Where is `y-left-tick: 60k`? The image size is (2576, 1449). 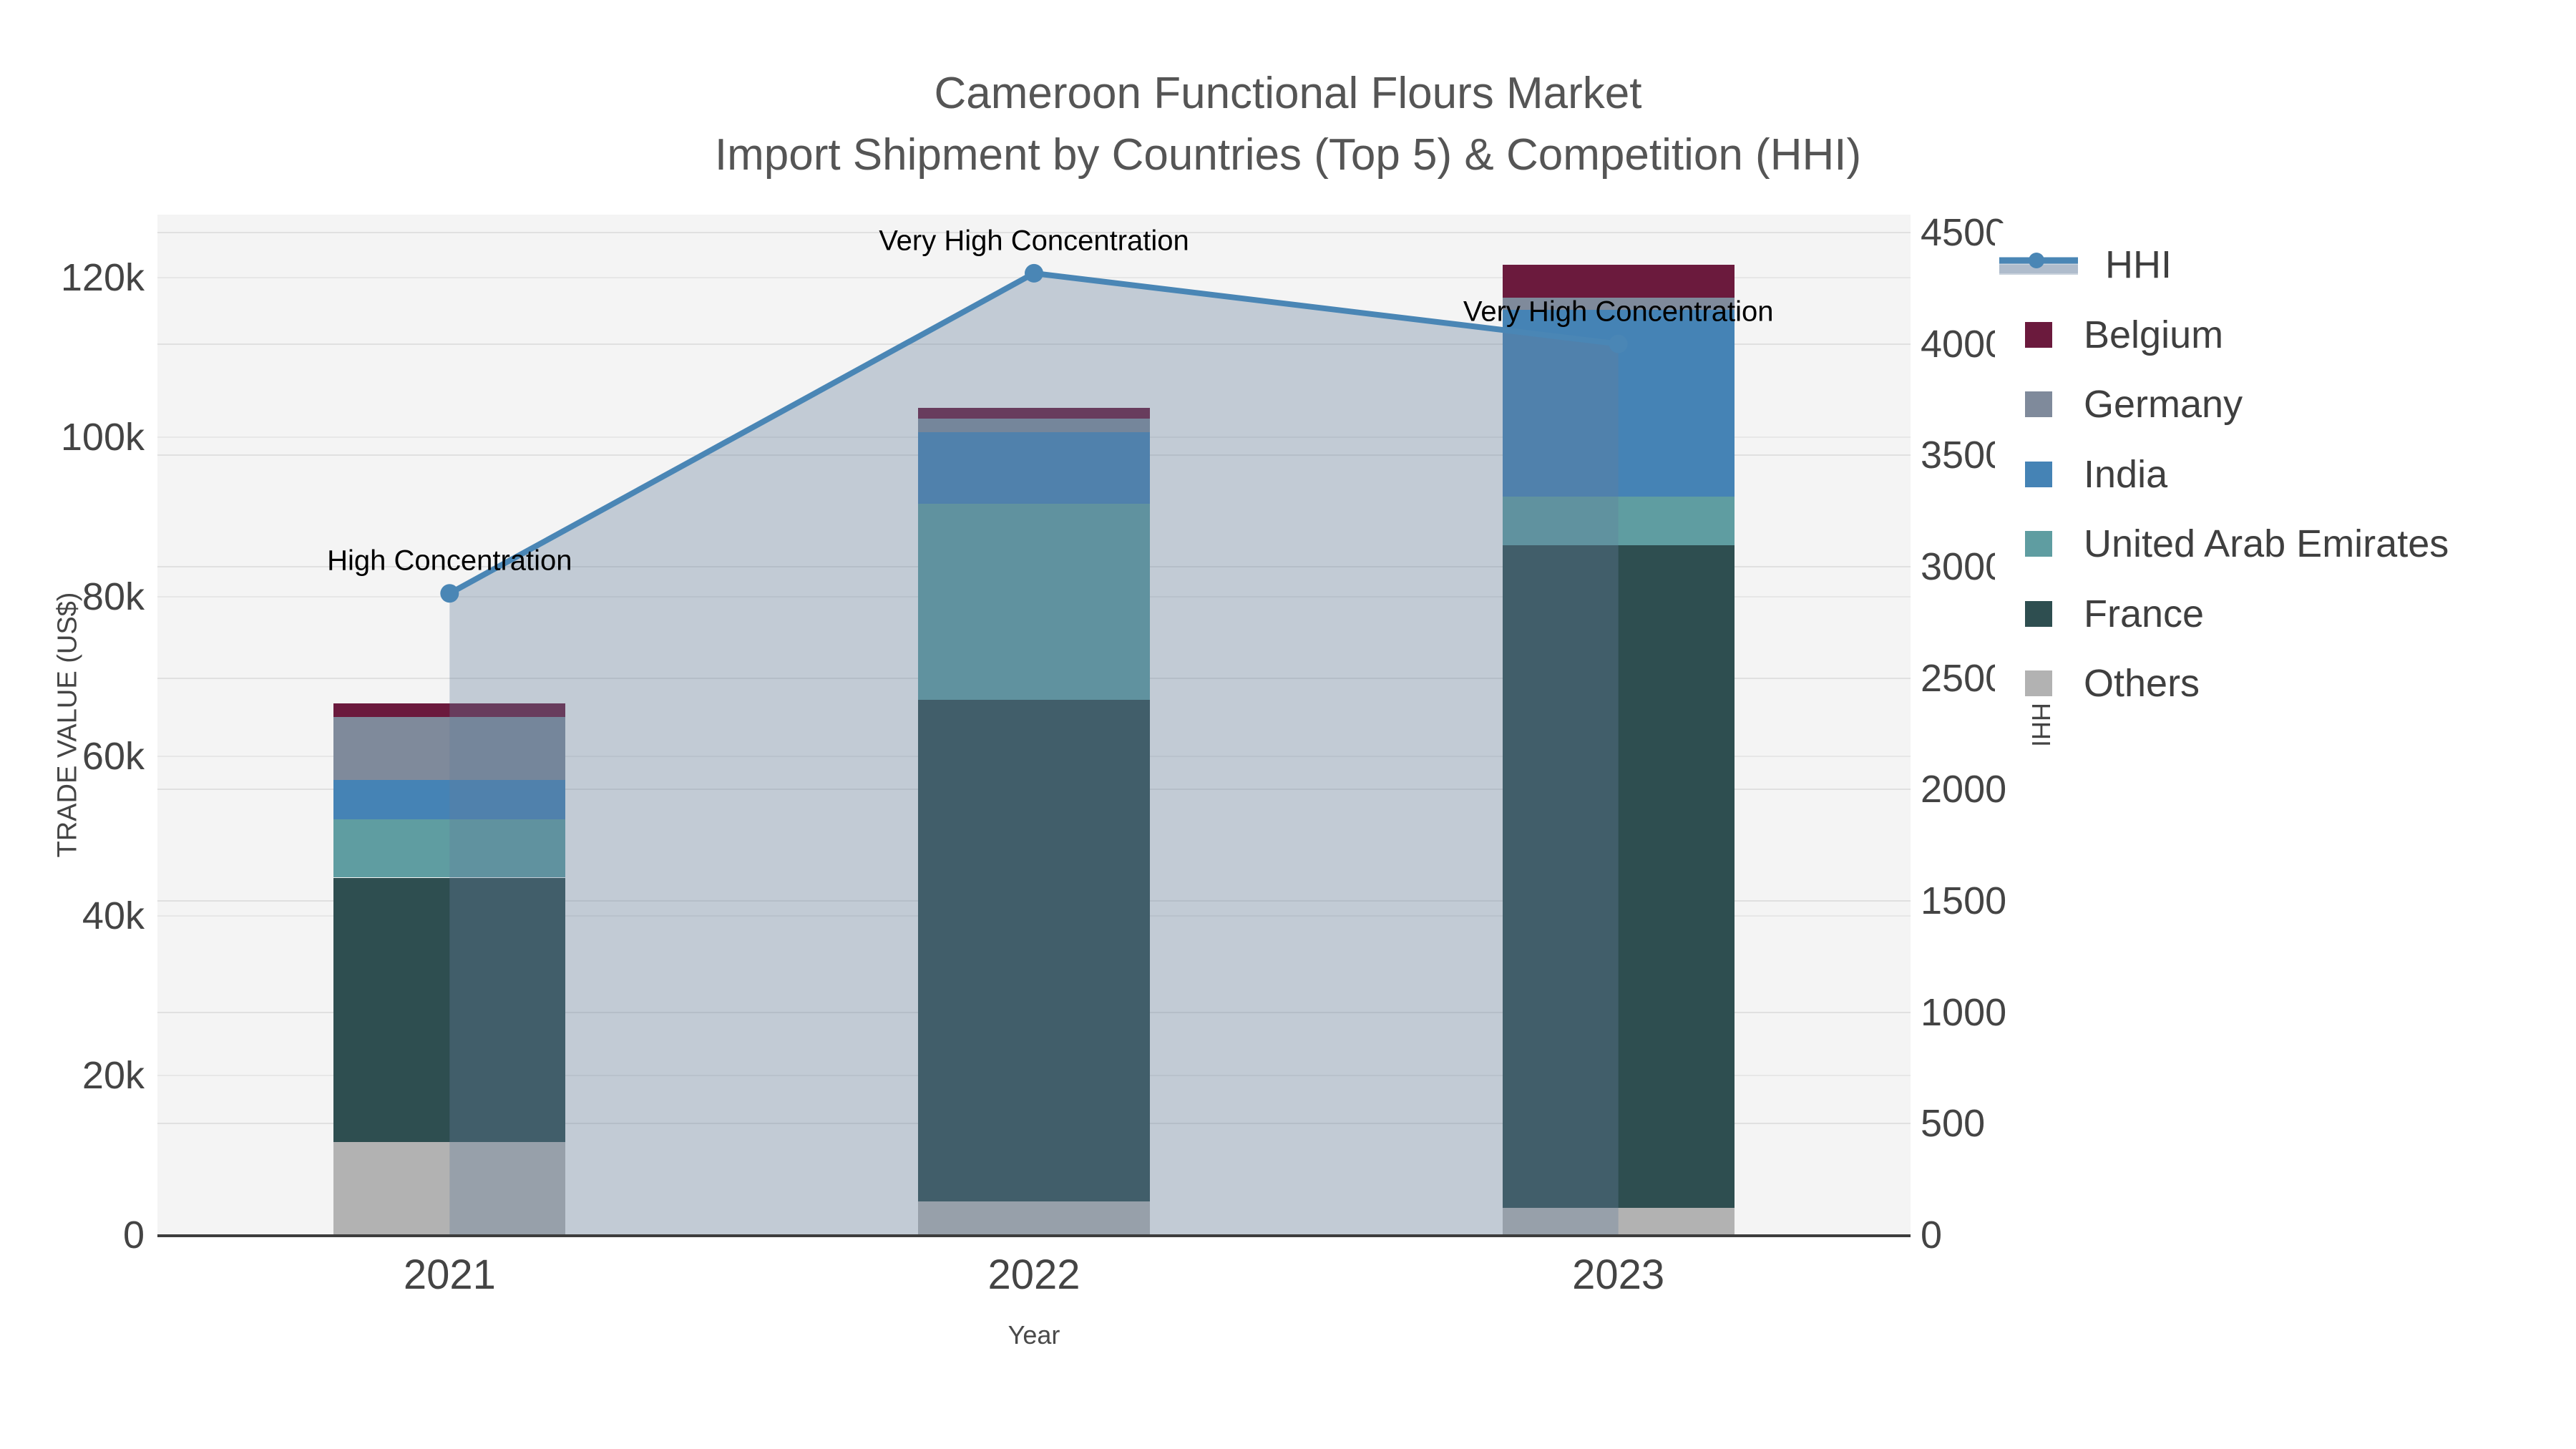
y-left-tick: 60k is located at coordinates (113, 757).